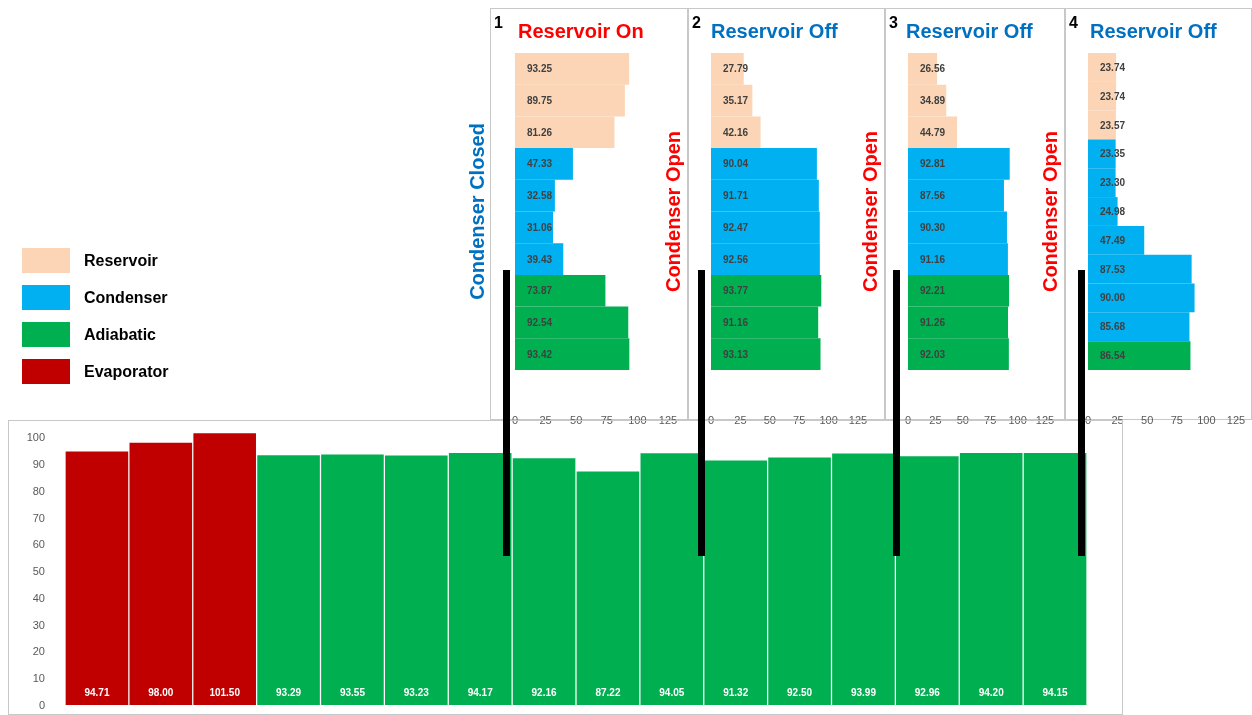 This screenshot has height=715, width=1252. What do you see at coordinates (540, 322) in the screenshot?
I see `data-label: 92.54` at bounding box center [540, 322].